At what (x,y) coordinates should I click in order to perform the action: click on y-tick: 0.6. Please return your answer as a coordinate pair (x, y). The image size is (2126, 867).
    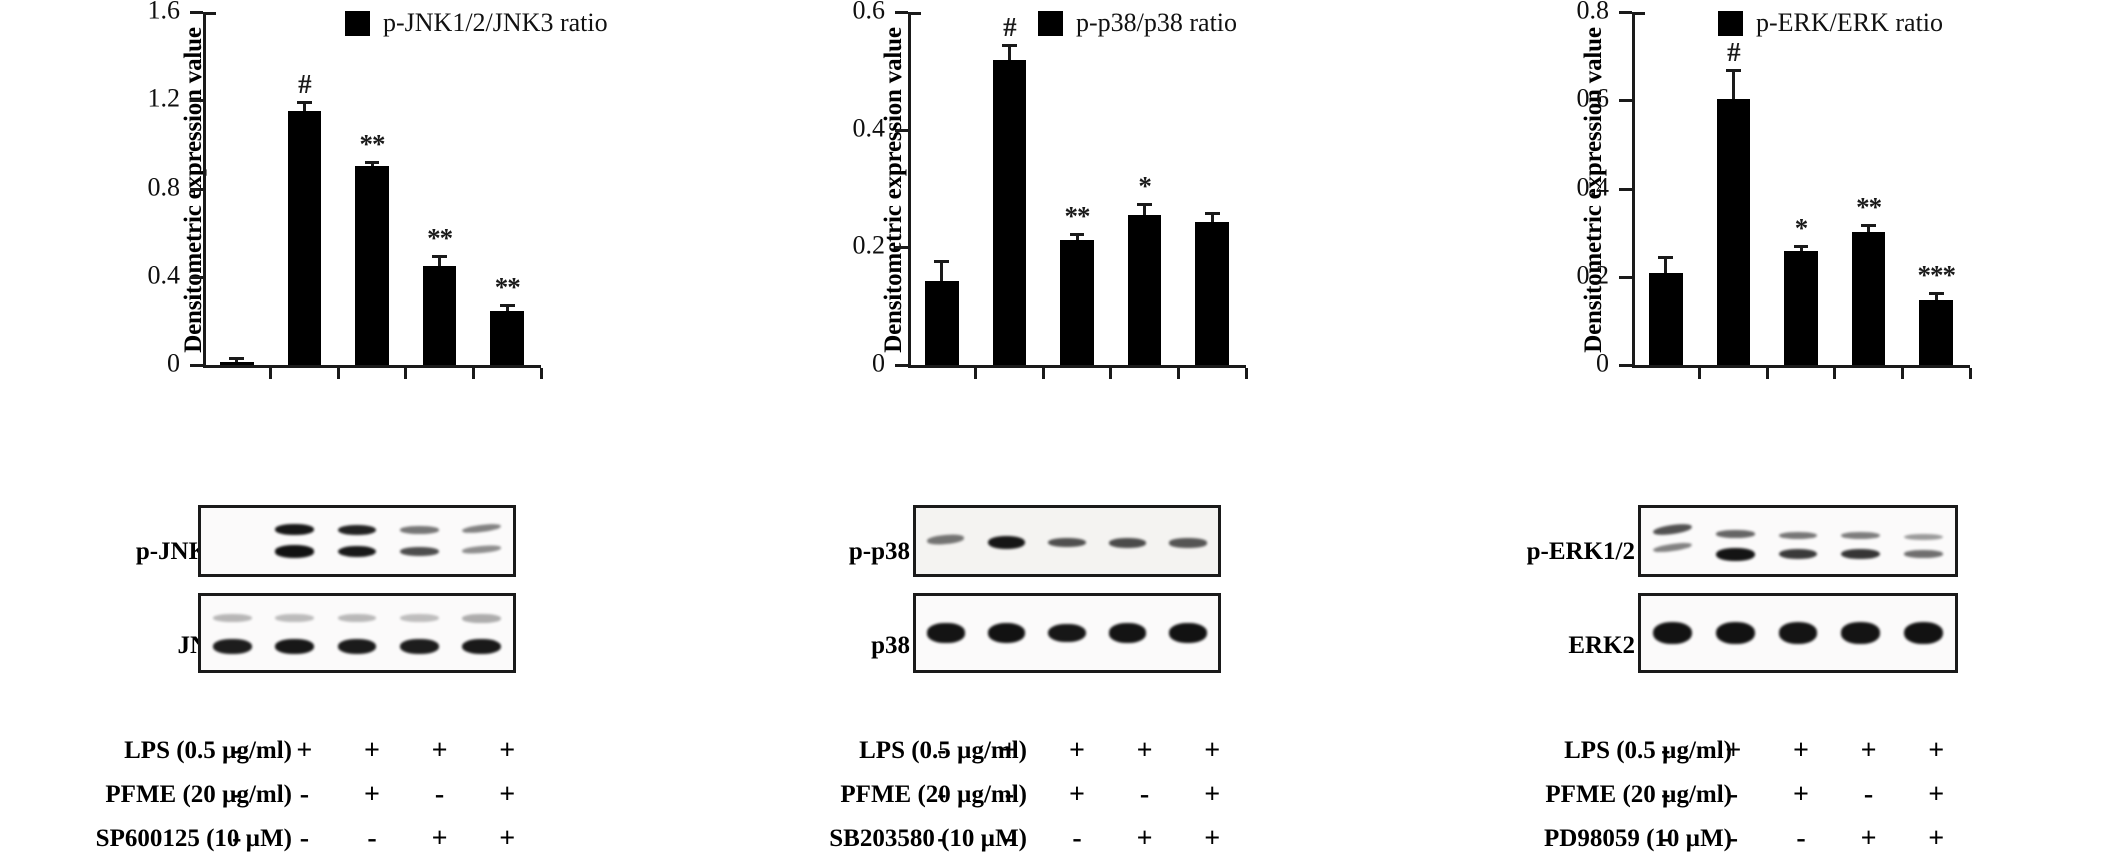
    Looking at the image, I should click on (1604, 98).